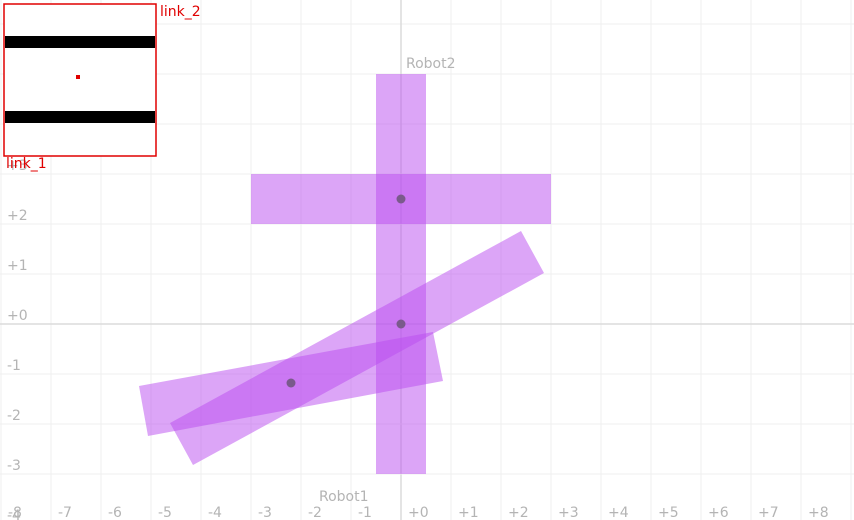 The height and width of the screenshot is (520, 854). I want to click on x-tick-label: +6, so click(718, 512).